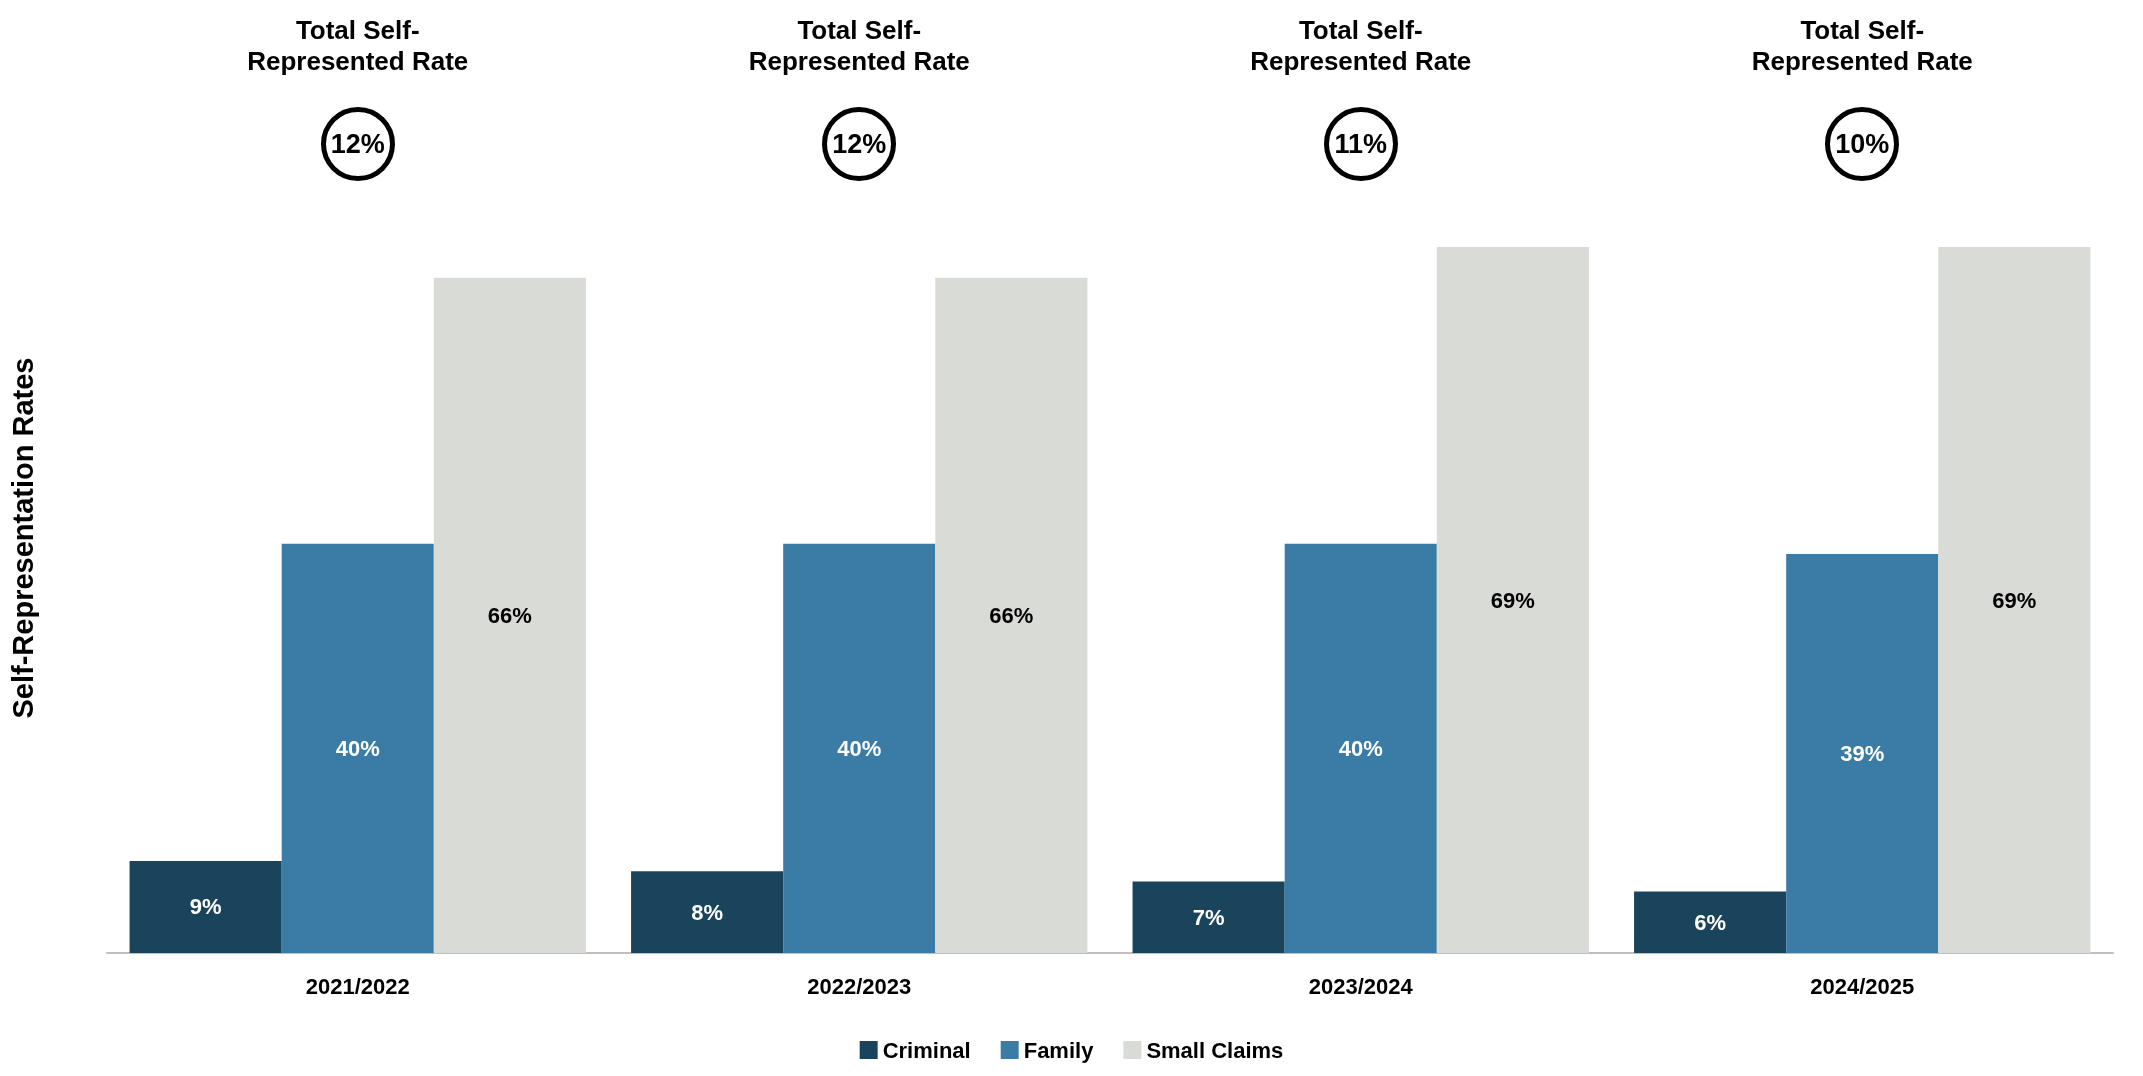 The image size is (2143, 1076). I want to click on data-label: 8%, so click(707, 912).